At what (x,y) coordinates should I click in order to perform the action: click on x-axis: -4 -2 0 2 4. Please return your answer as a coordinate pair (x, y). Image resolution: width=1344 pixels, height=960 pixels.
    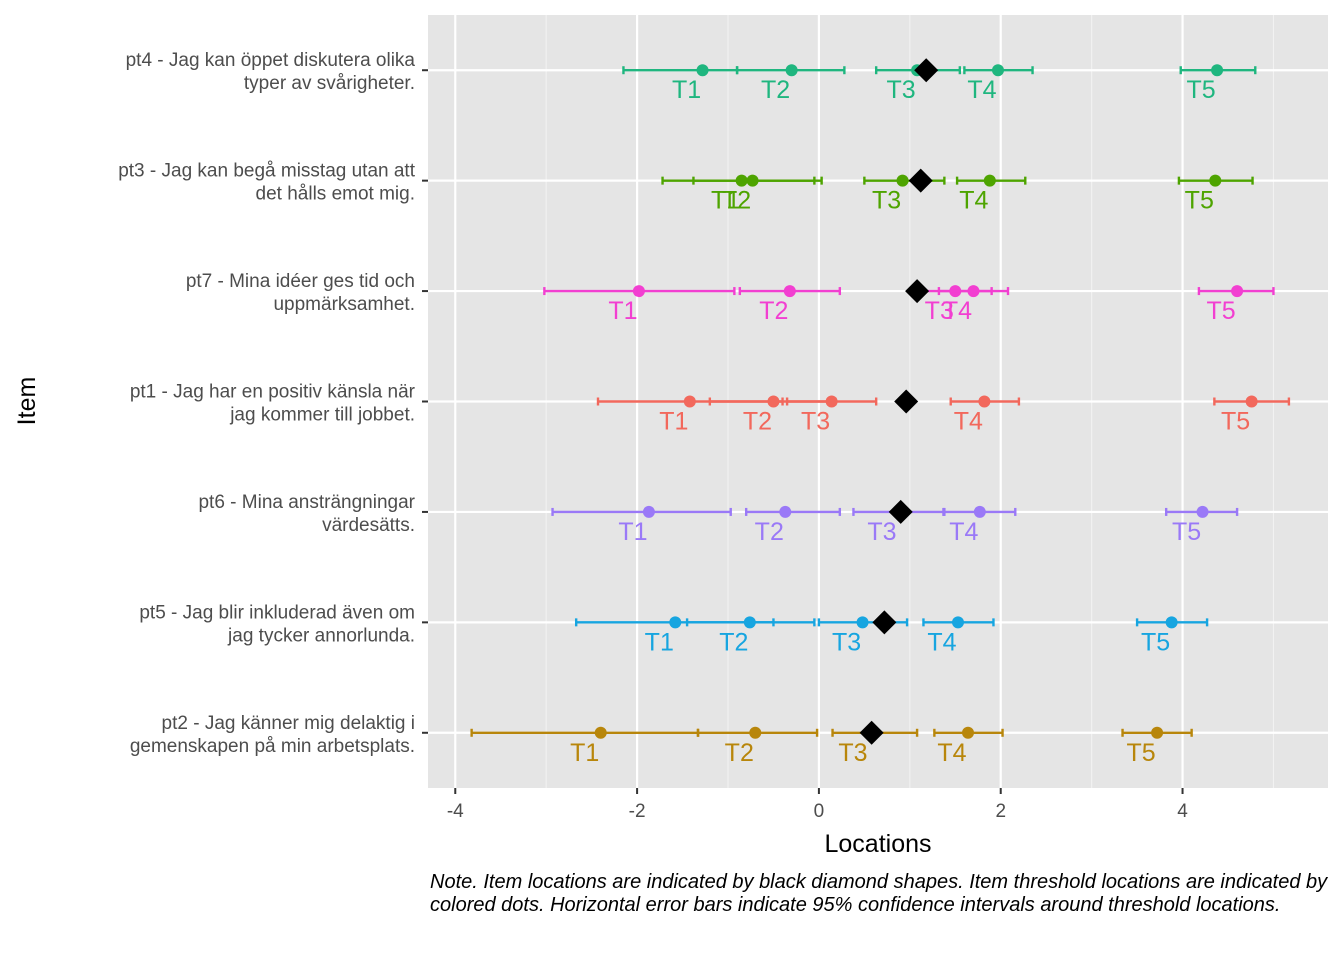
    Looking at the image, I should click on (817, 805).